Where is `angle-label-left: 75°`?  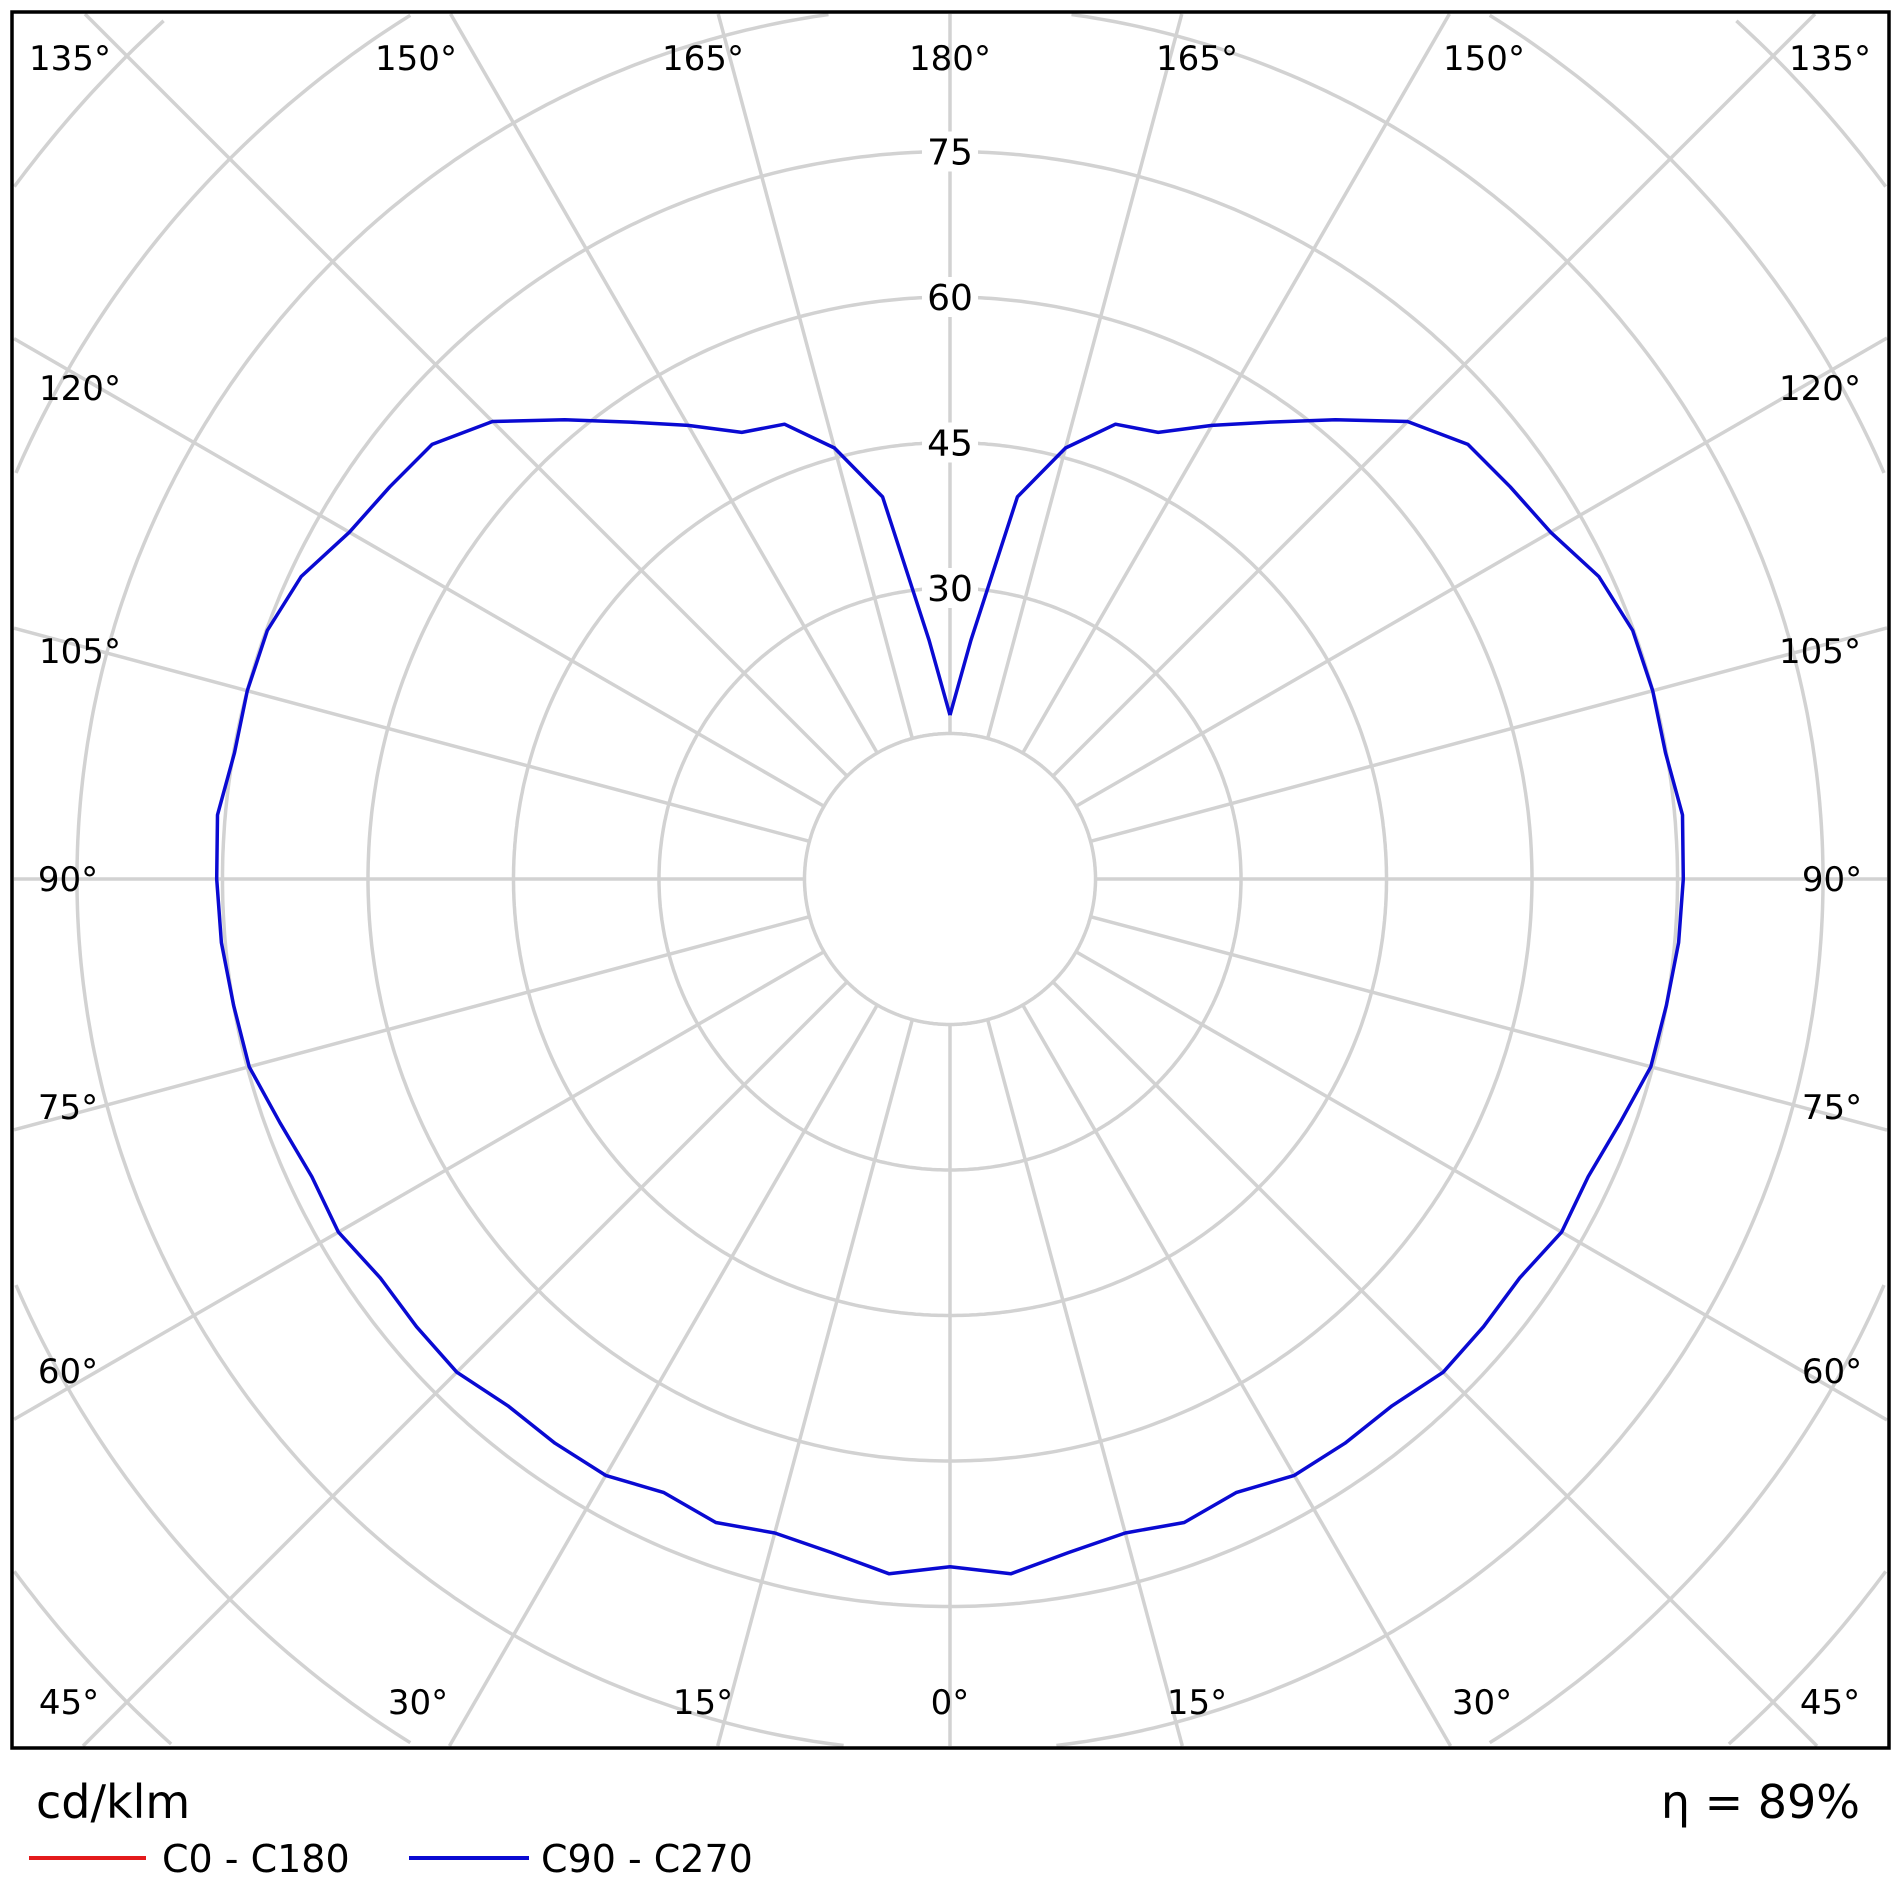
angle-label-left: 75° is located at coordinates (68, 1108).